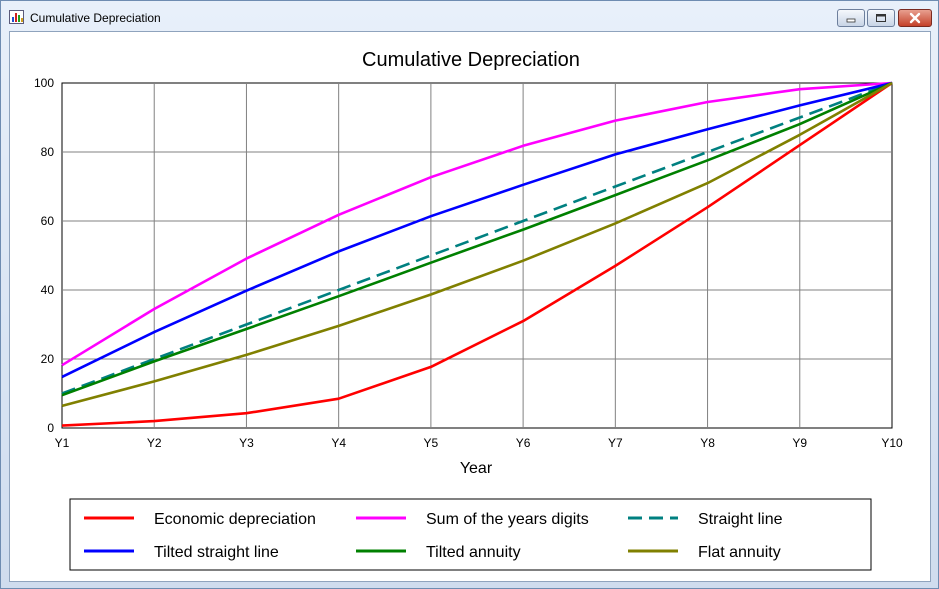 This screenshot has width=939, height=589. I want to click on close-button, so click(915, 18).